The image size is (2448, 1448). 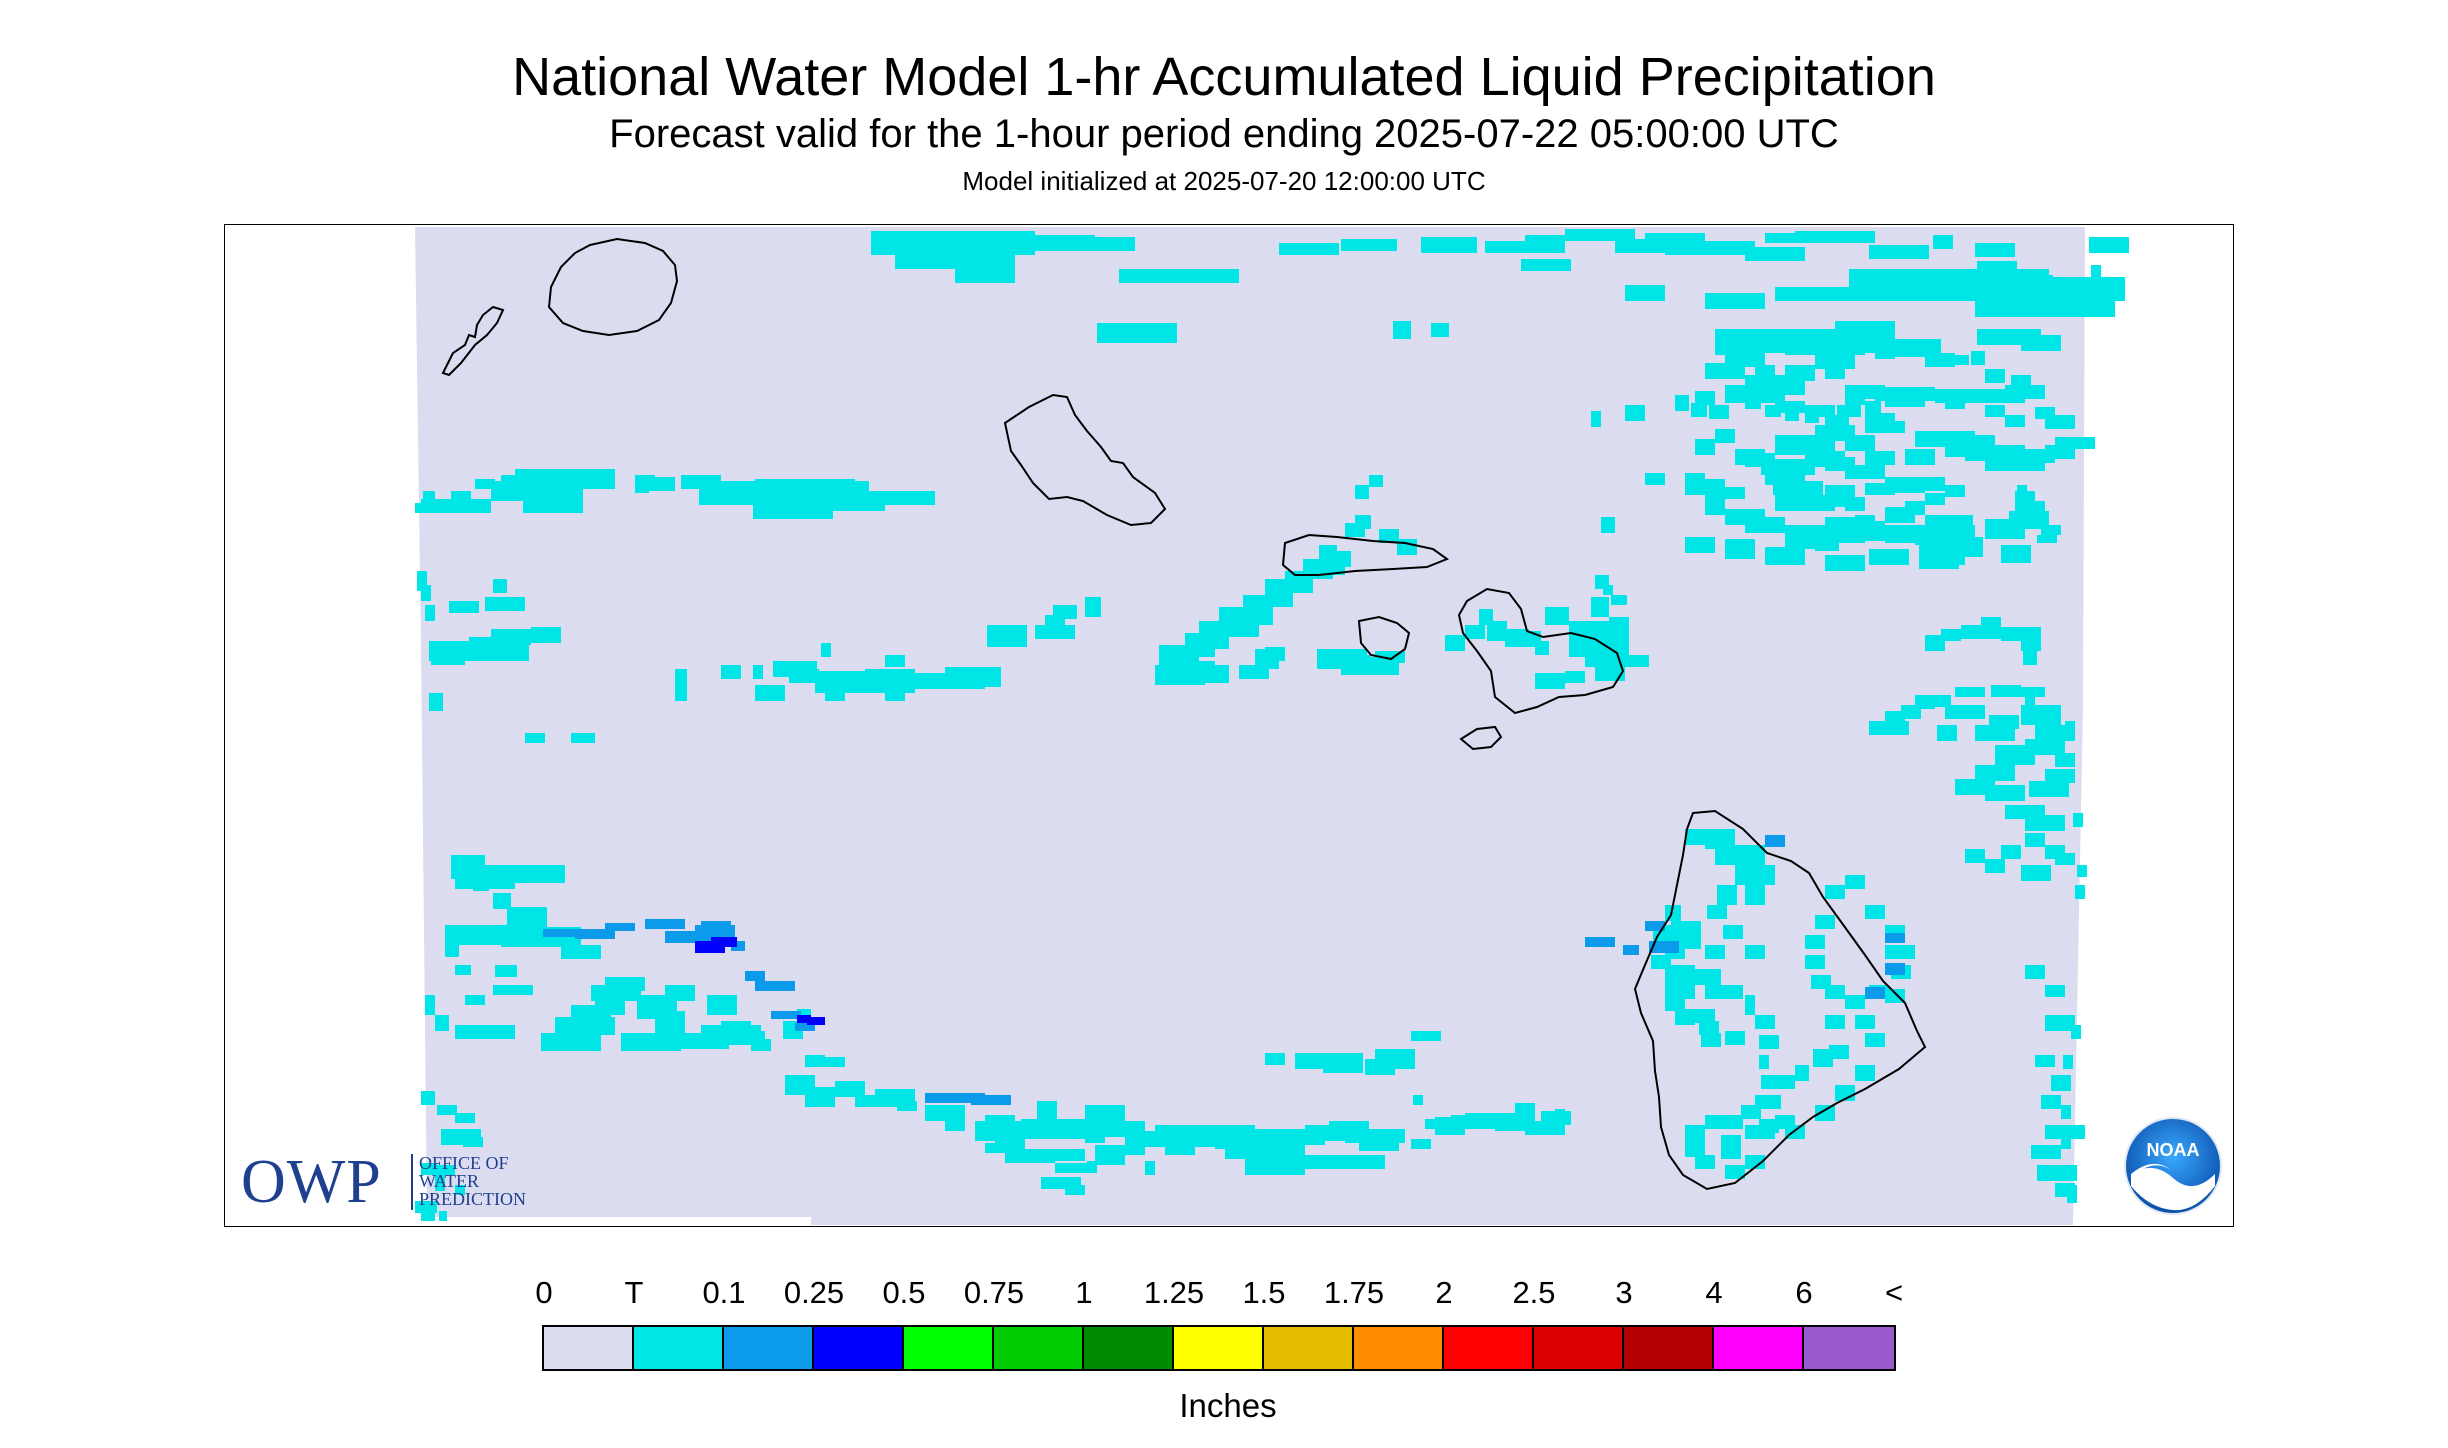 I want to click on island-oahu, so click(x=1085, y=460).